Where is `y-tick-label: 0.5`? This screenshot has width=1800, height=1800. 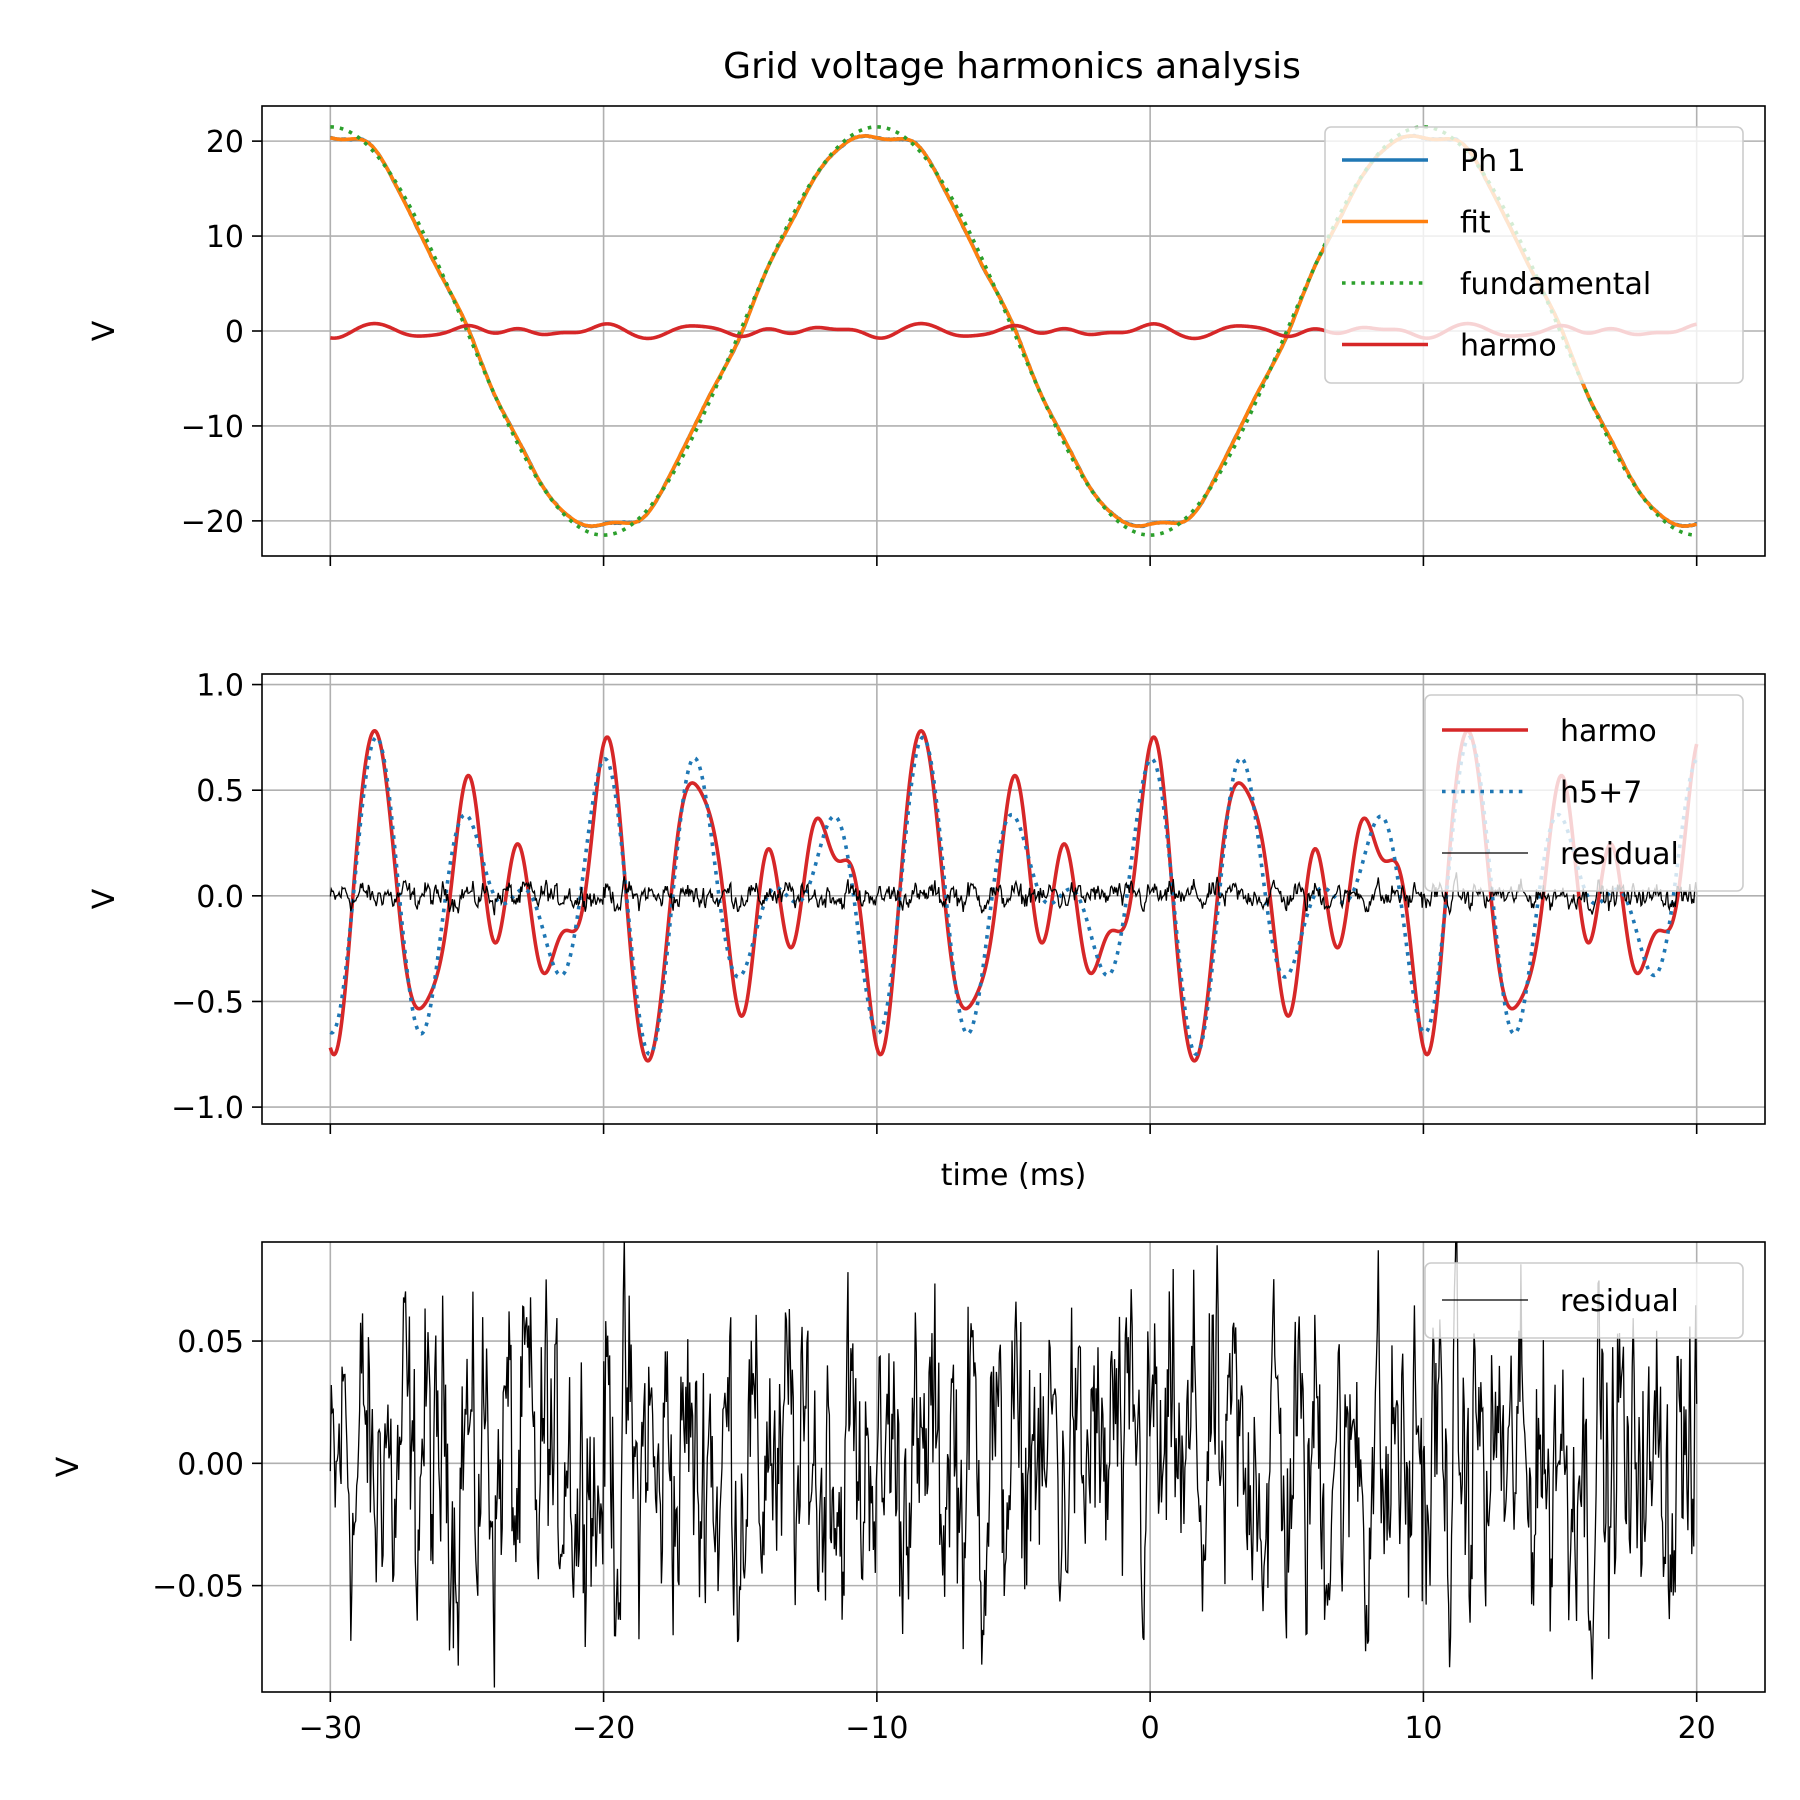 y-tick-label: 0.5 is located at coordinates (220, 791).